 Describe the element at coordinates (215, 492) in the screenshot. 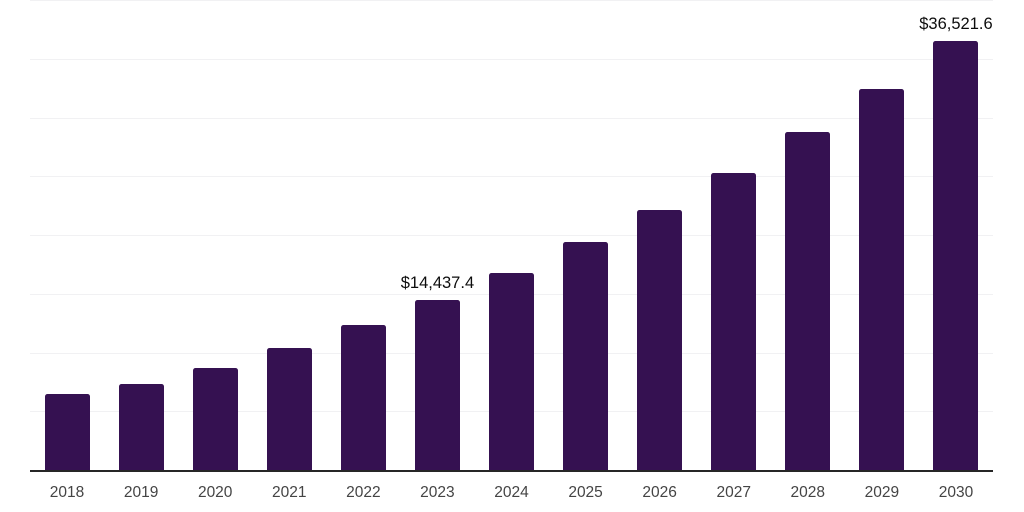

I see `x-tick-label-2020: 2020` at that location.